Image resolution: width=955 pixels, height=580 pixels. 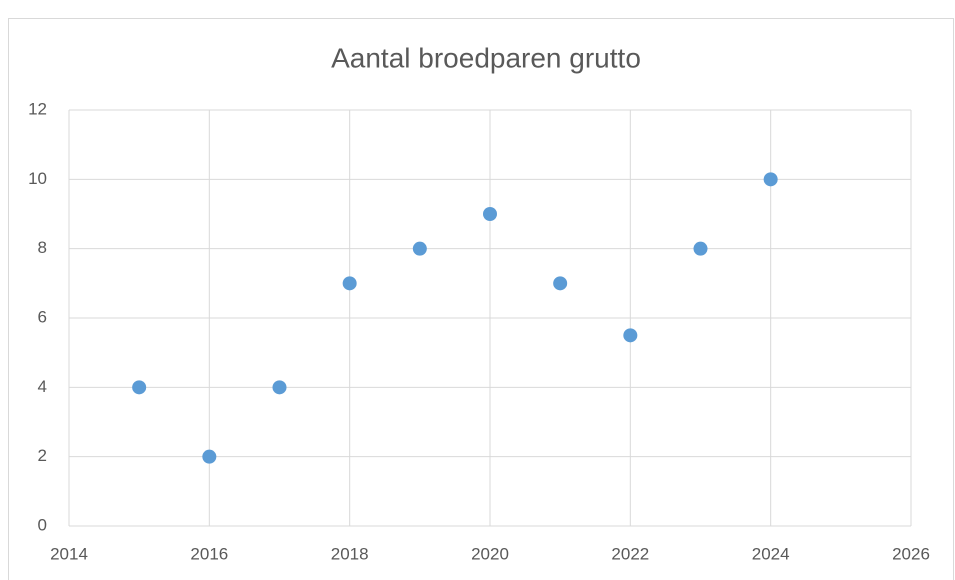 I want to click on x-tick-label: 2014, so click(x=69, y=553).